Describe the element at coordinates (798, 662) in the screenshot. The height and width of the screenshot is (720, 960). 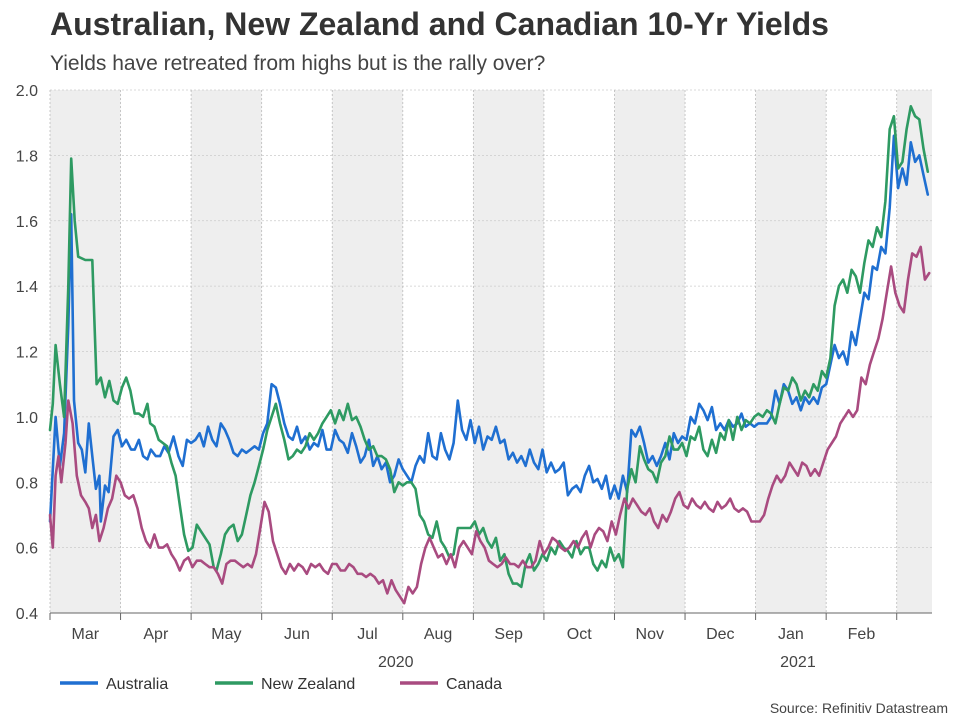
I see `x-year-label: 2021` at that location.